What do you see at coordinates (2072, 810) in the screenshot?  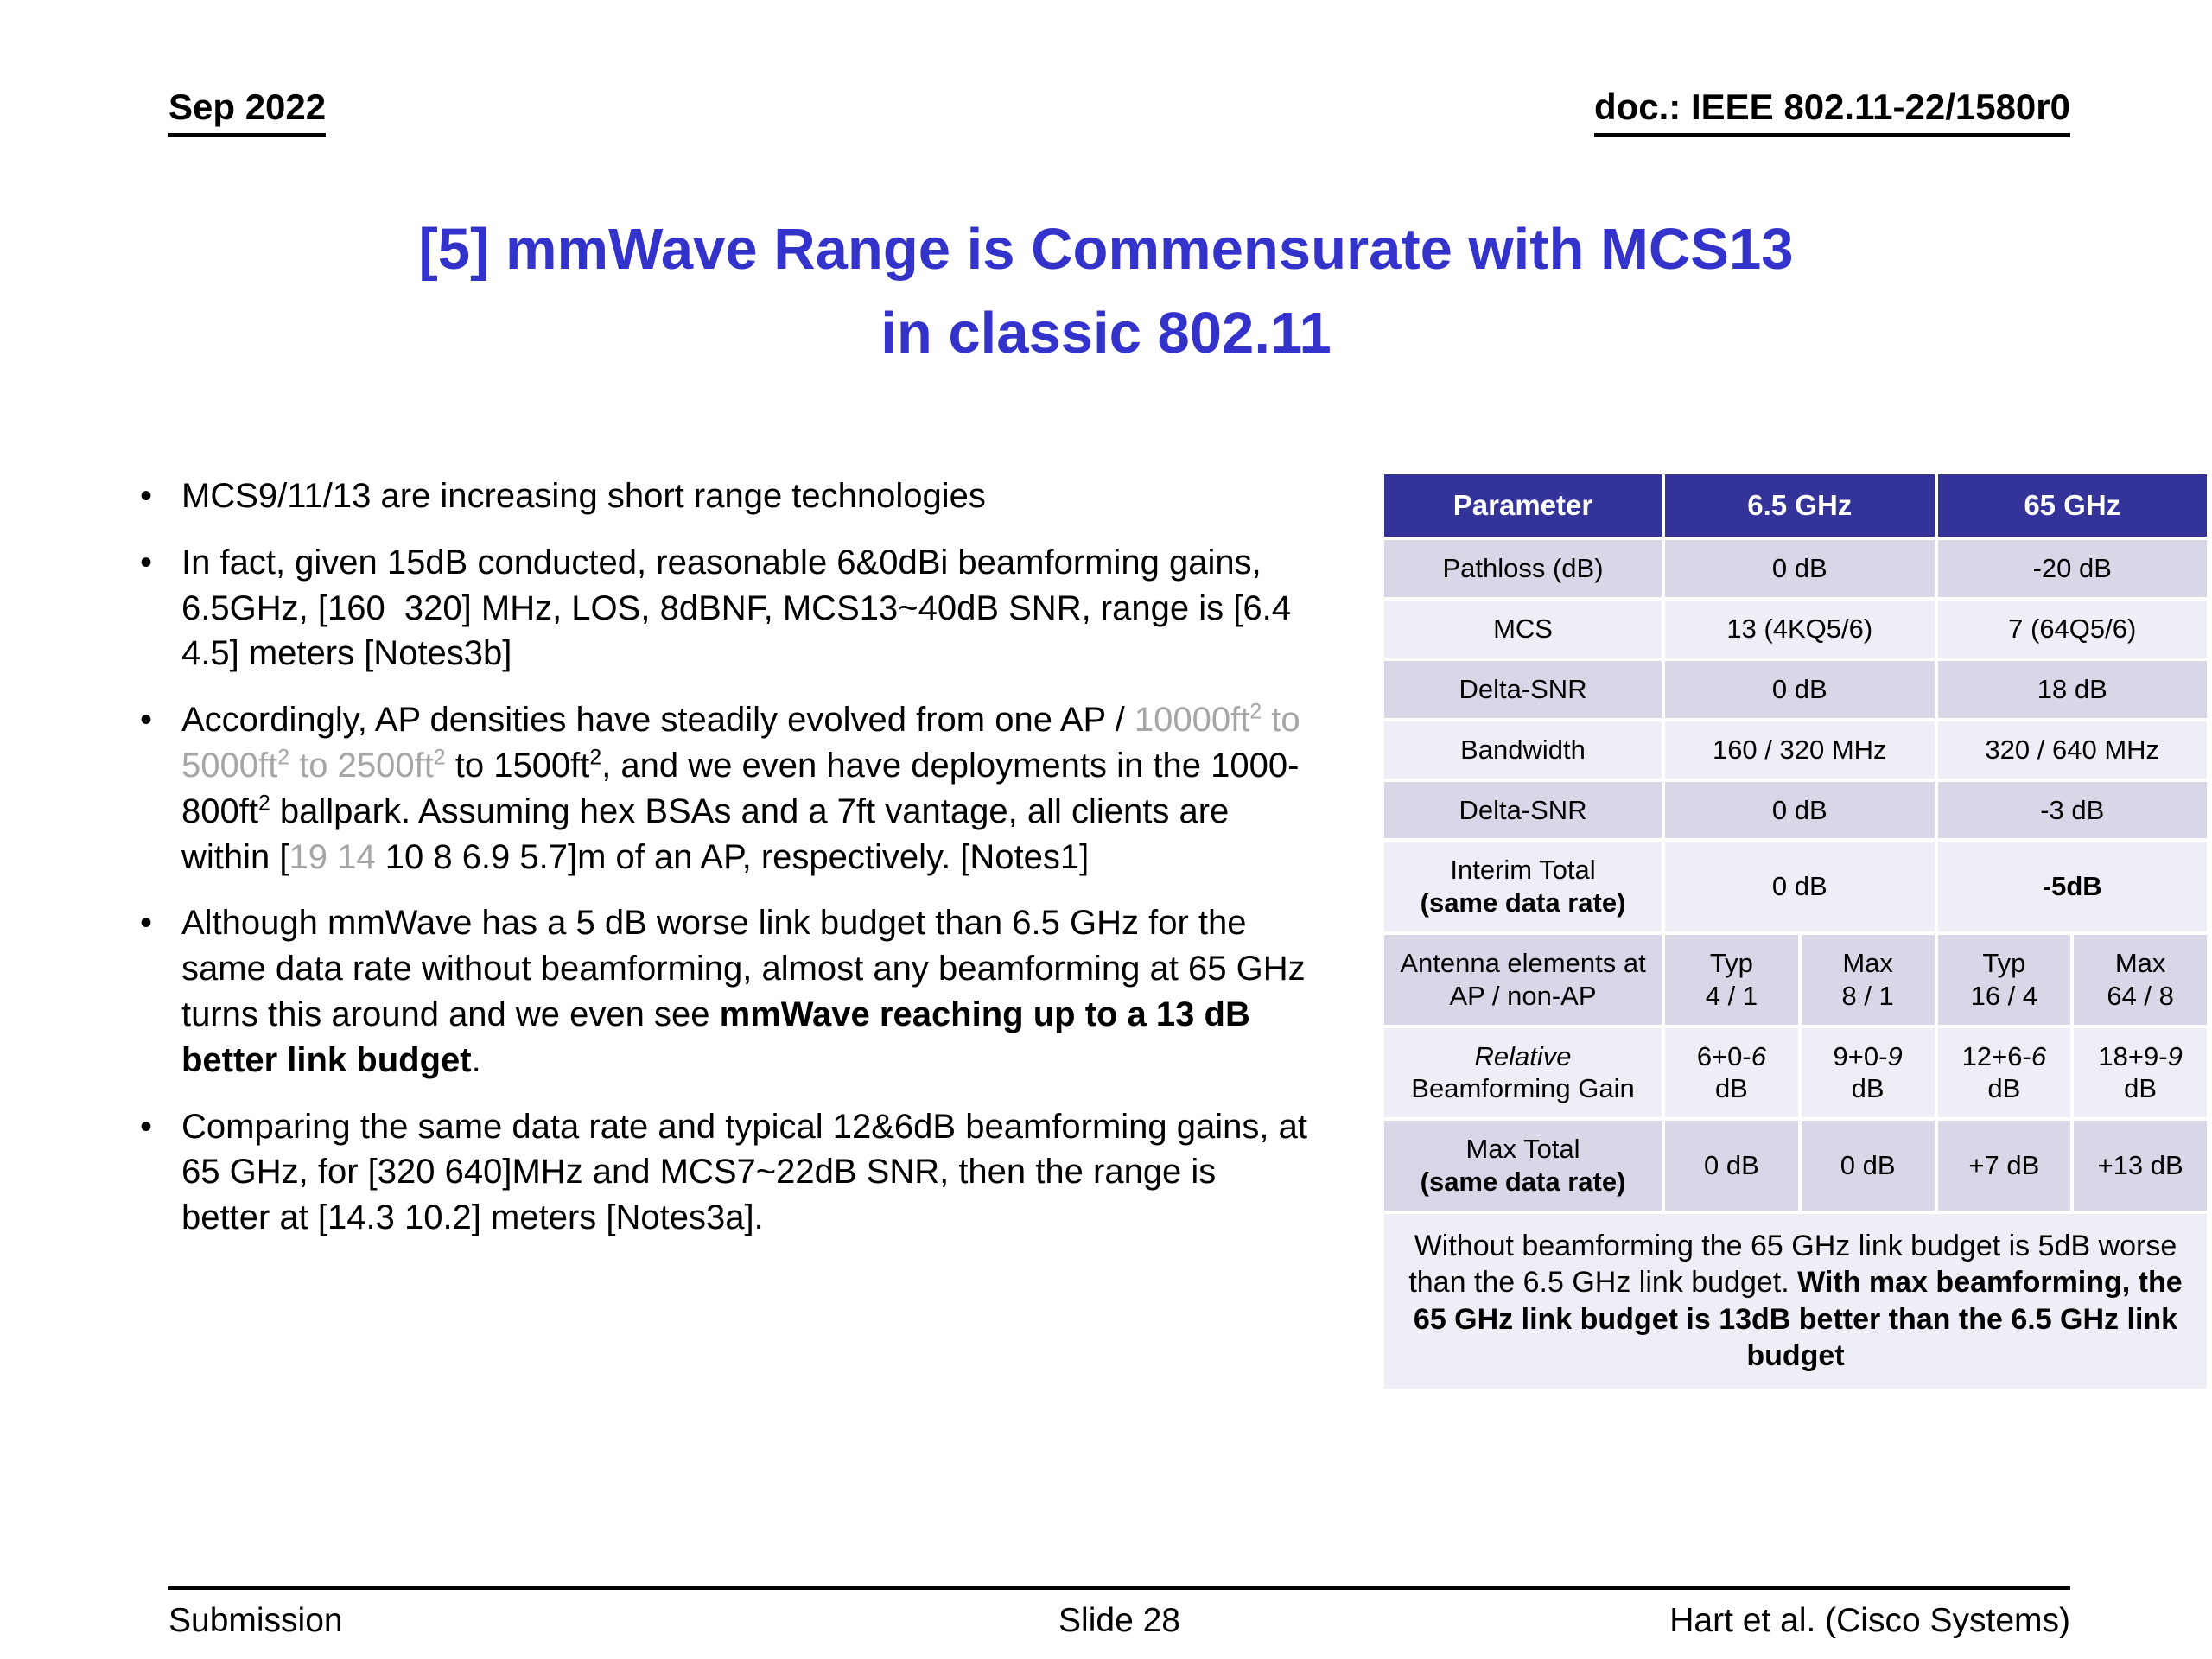 I see `value-cell: -3 dB` at bounding box center [2072, 810].